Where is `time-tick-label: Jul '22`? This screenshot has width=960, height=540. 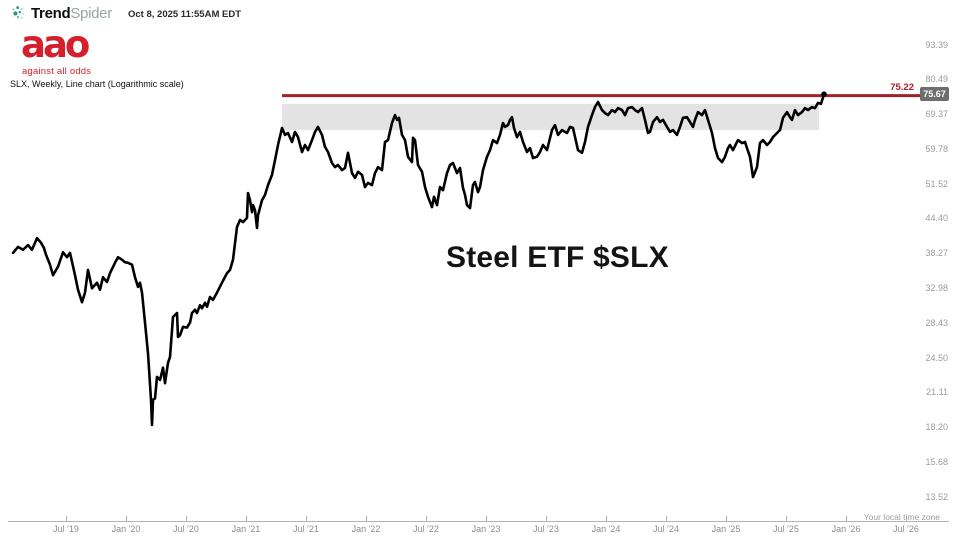 time-tick-label: Jul '22 is located at coordinates (426, 529).